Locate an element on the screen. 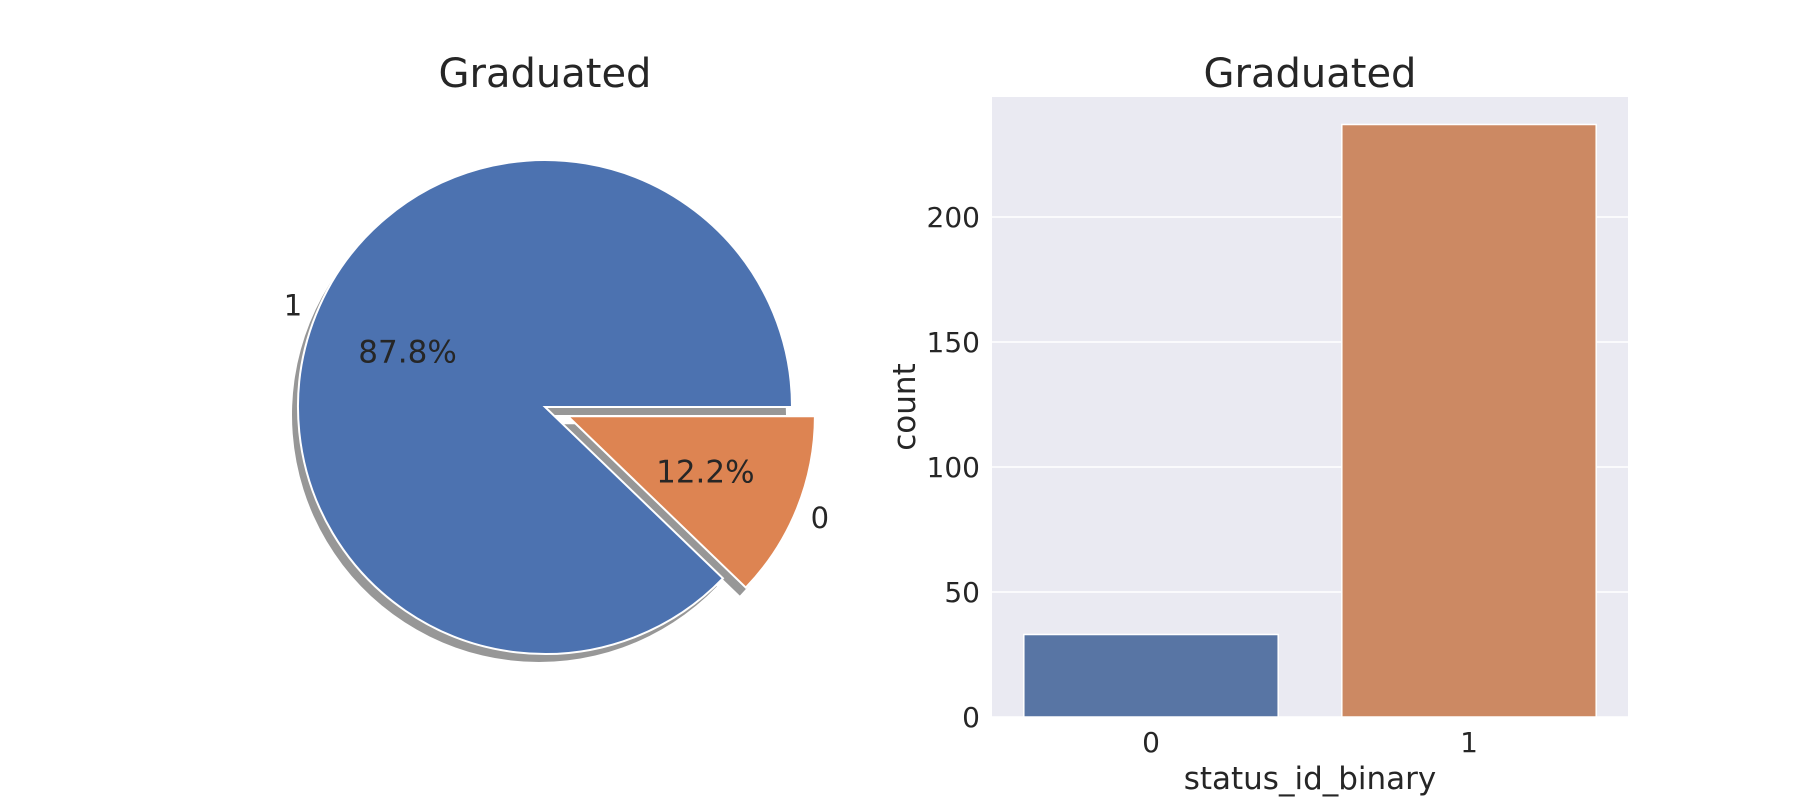  y-tick-label: 50 is located at coordinates (962, 592).